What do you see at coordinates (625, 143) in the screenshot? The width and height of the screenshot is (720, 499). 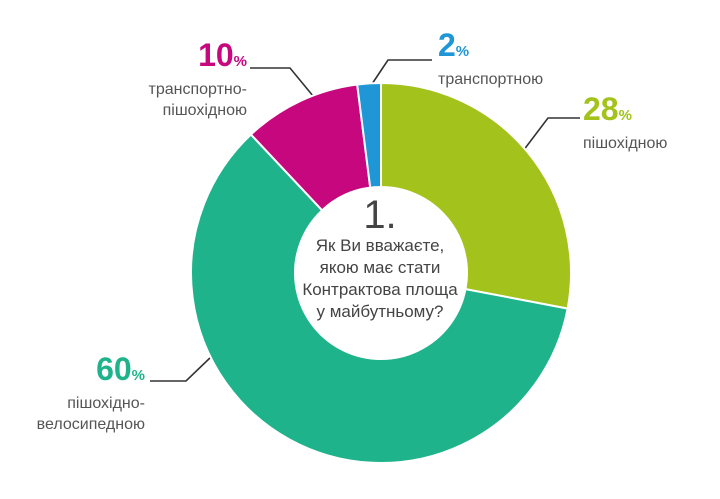 I see `category-label: пішохідною` at bounding box center [625, 143].